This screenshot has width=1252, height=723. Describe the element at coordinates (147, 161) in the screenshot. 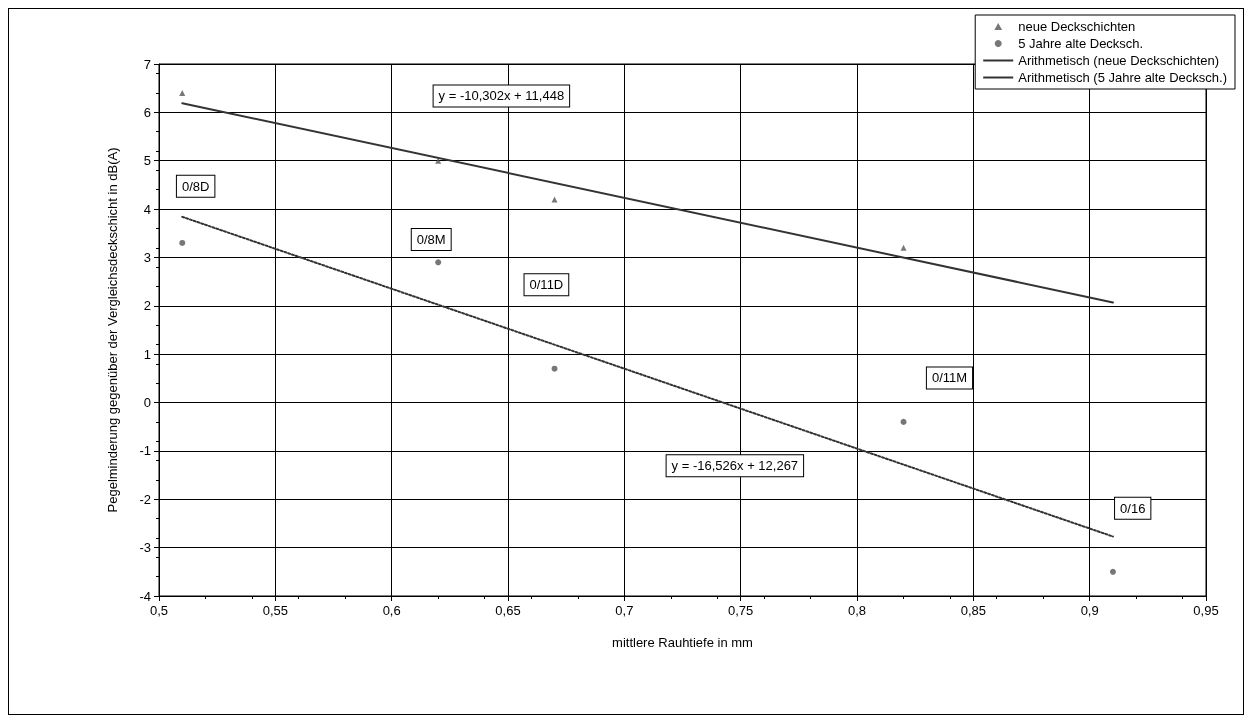

I see `y-tick-label: 5` at that location.